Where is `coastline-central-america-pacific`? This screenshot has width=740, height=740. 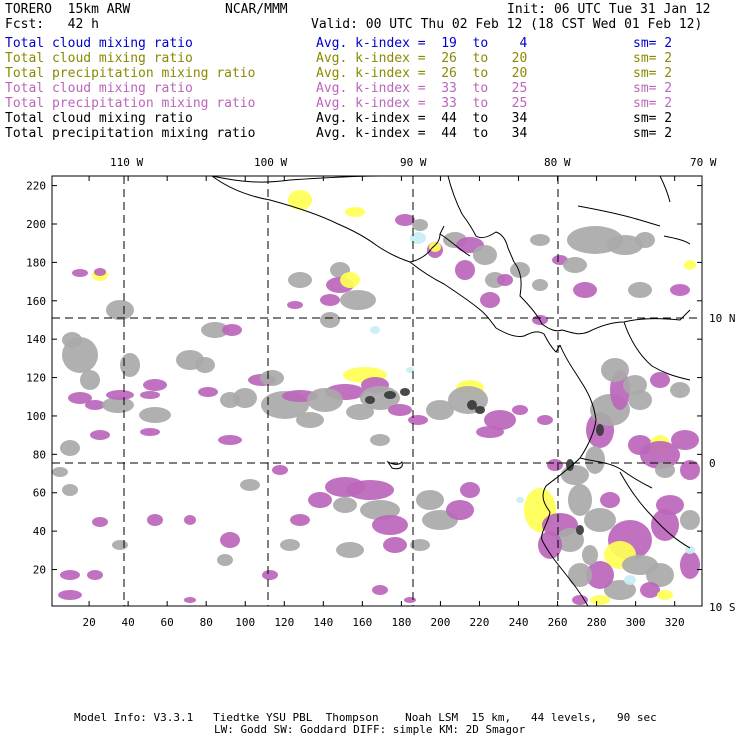
coastline-central-america-pacific is located at coordinates (485, 307).